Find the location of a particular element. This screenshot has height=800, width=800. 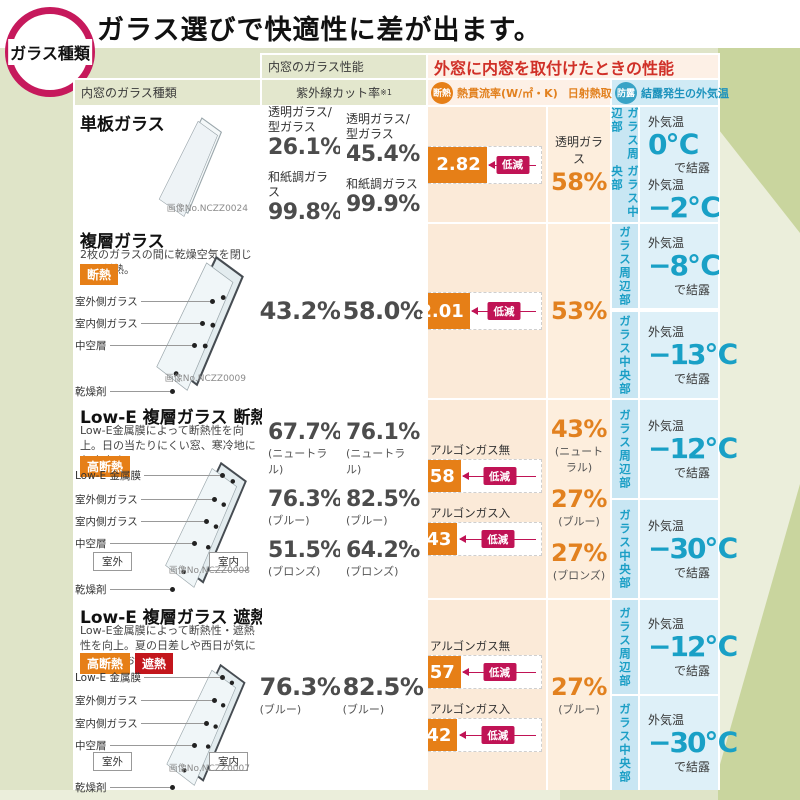

insulation-square-badge: 断熱 is located at coordinates (99, 274).